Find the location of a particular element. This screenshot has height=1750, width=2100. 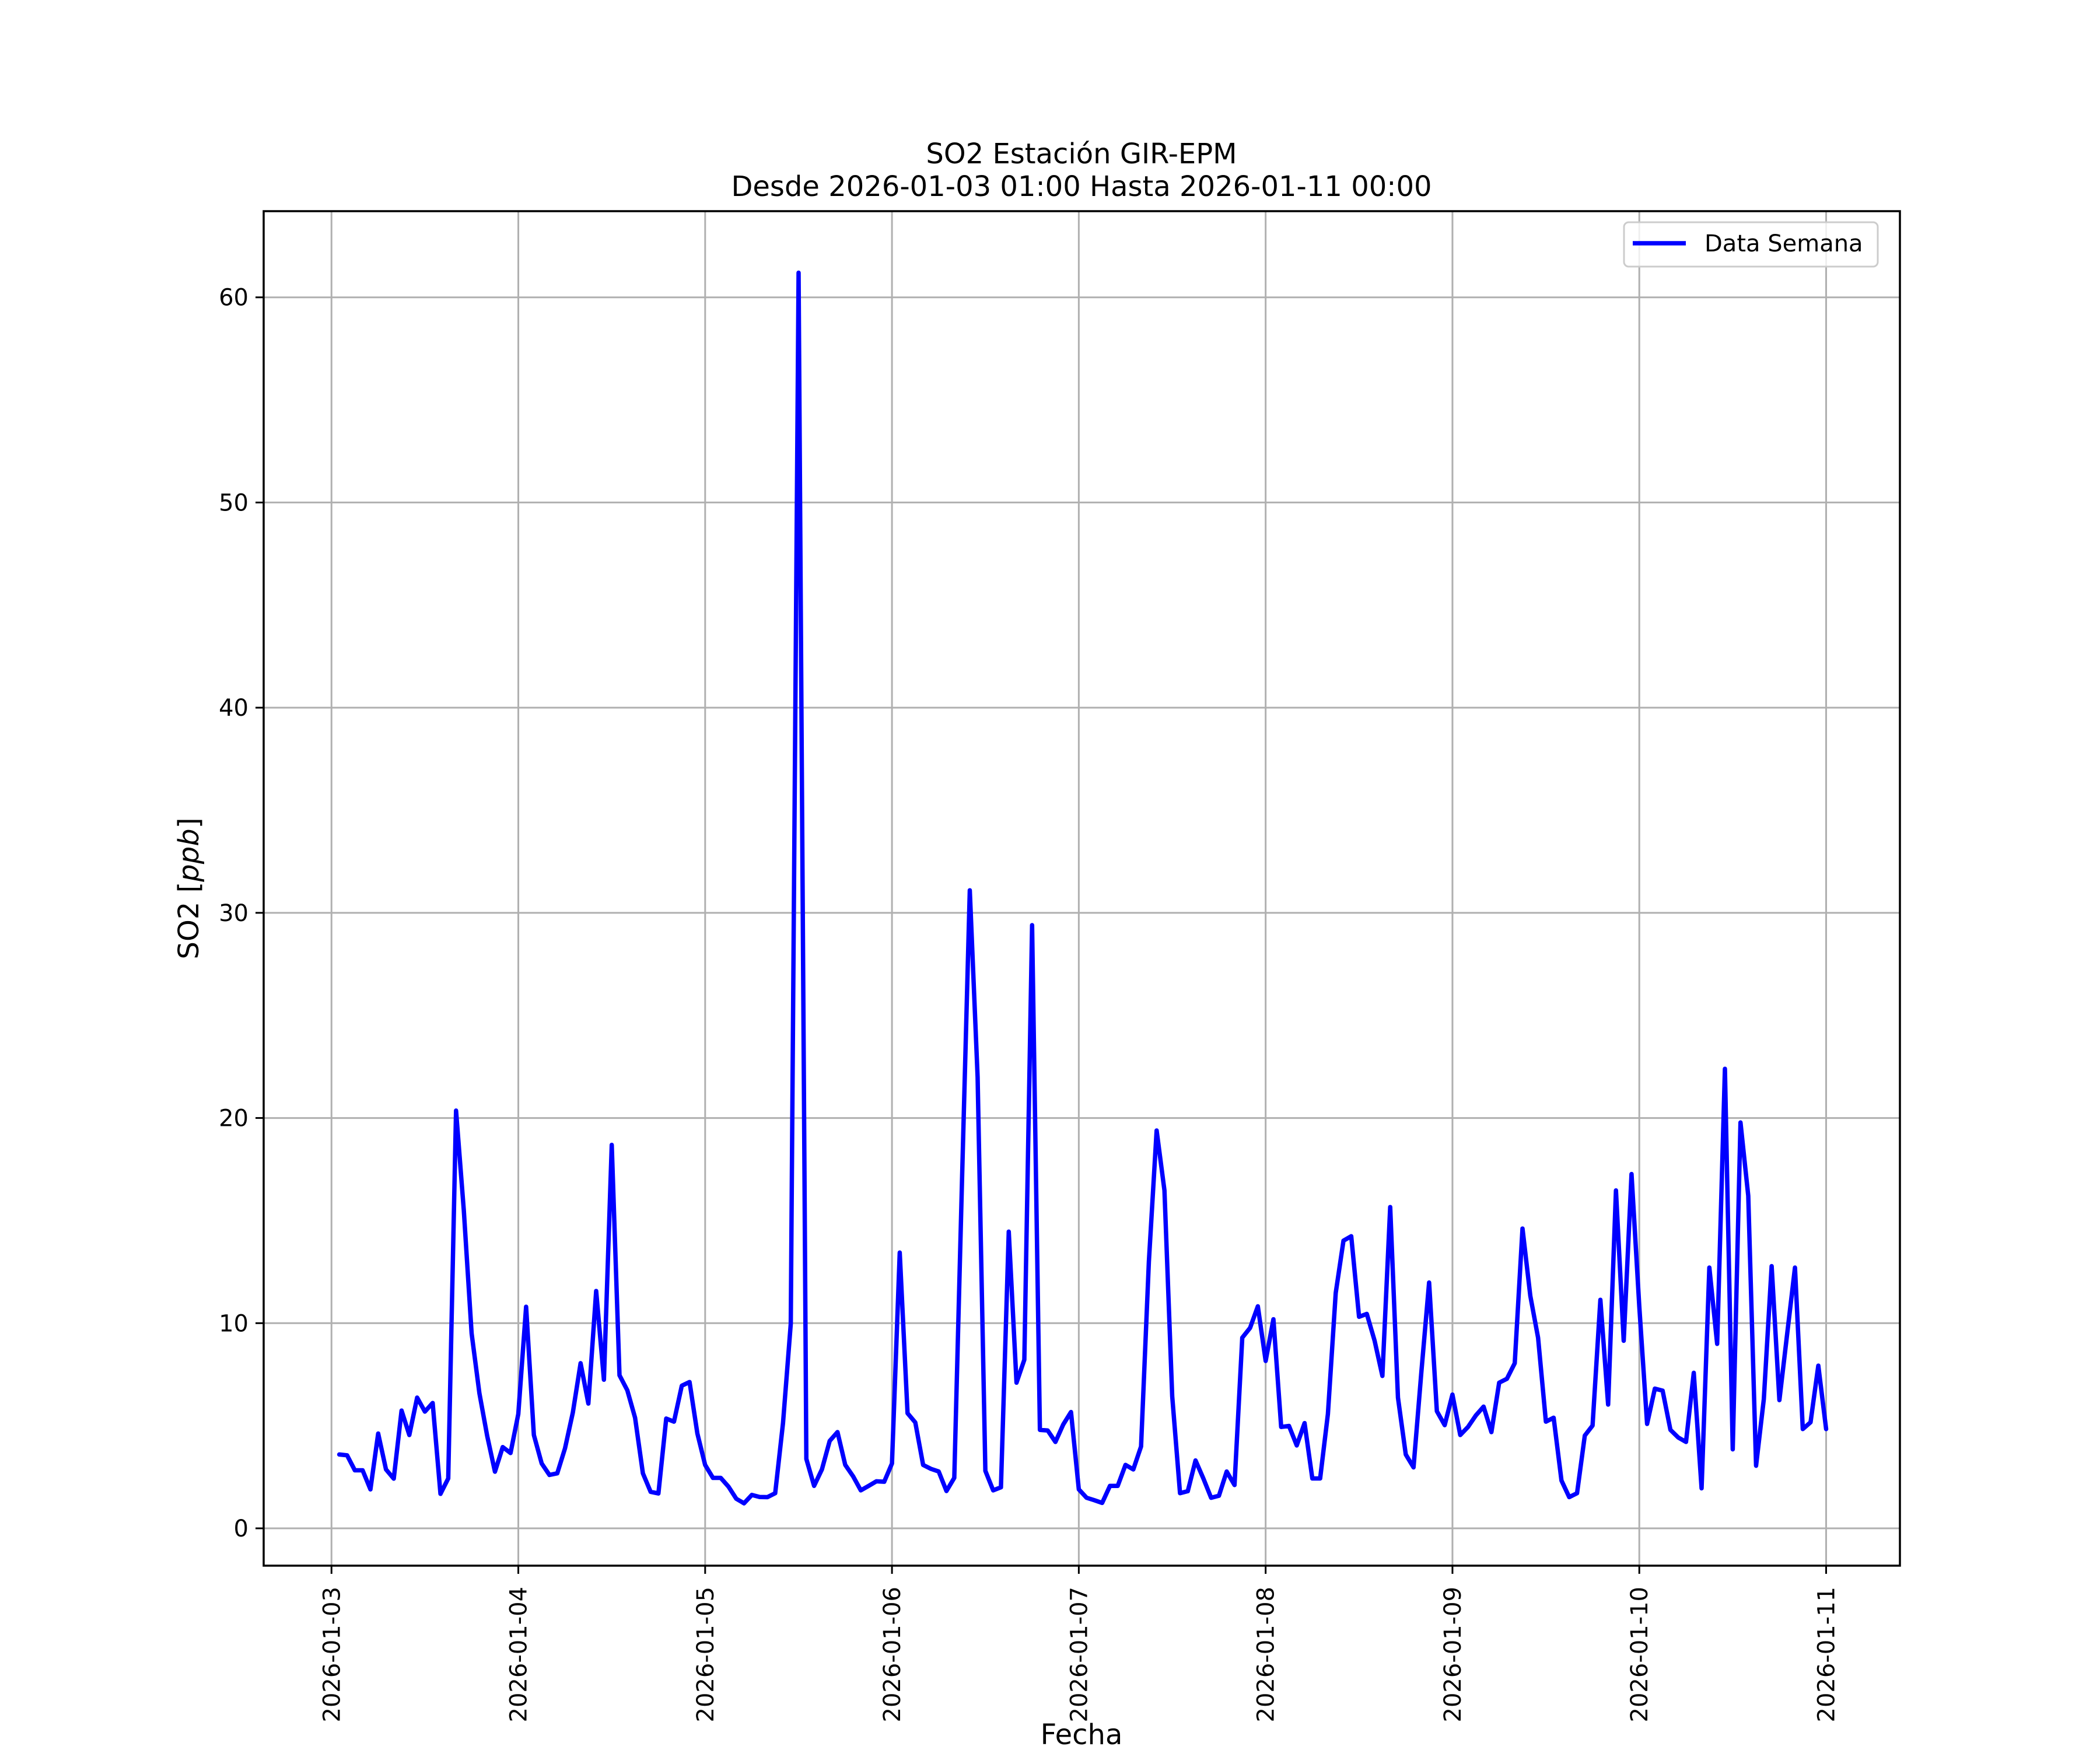

y-tick-label: 0 is located at coordinates (242, 1529).